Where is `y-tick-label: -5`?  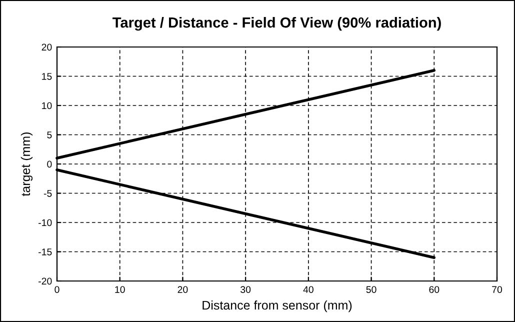 y-tick-label: -5 is located at coordinates (48, 193).